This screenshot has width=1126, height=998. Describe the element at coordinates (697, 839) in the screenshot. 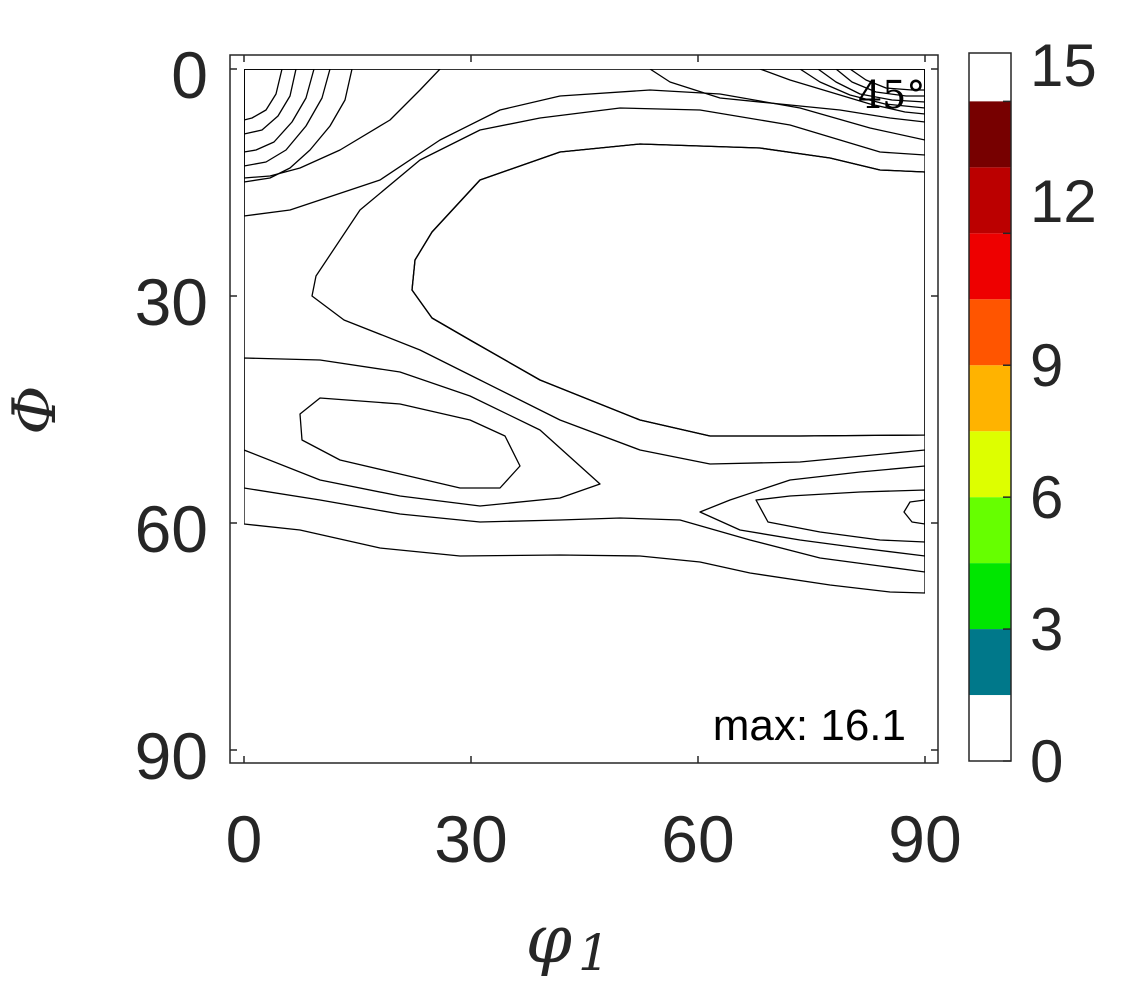

I see `x-tick-label: 60` at that location.